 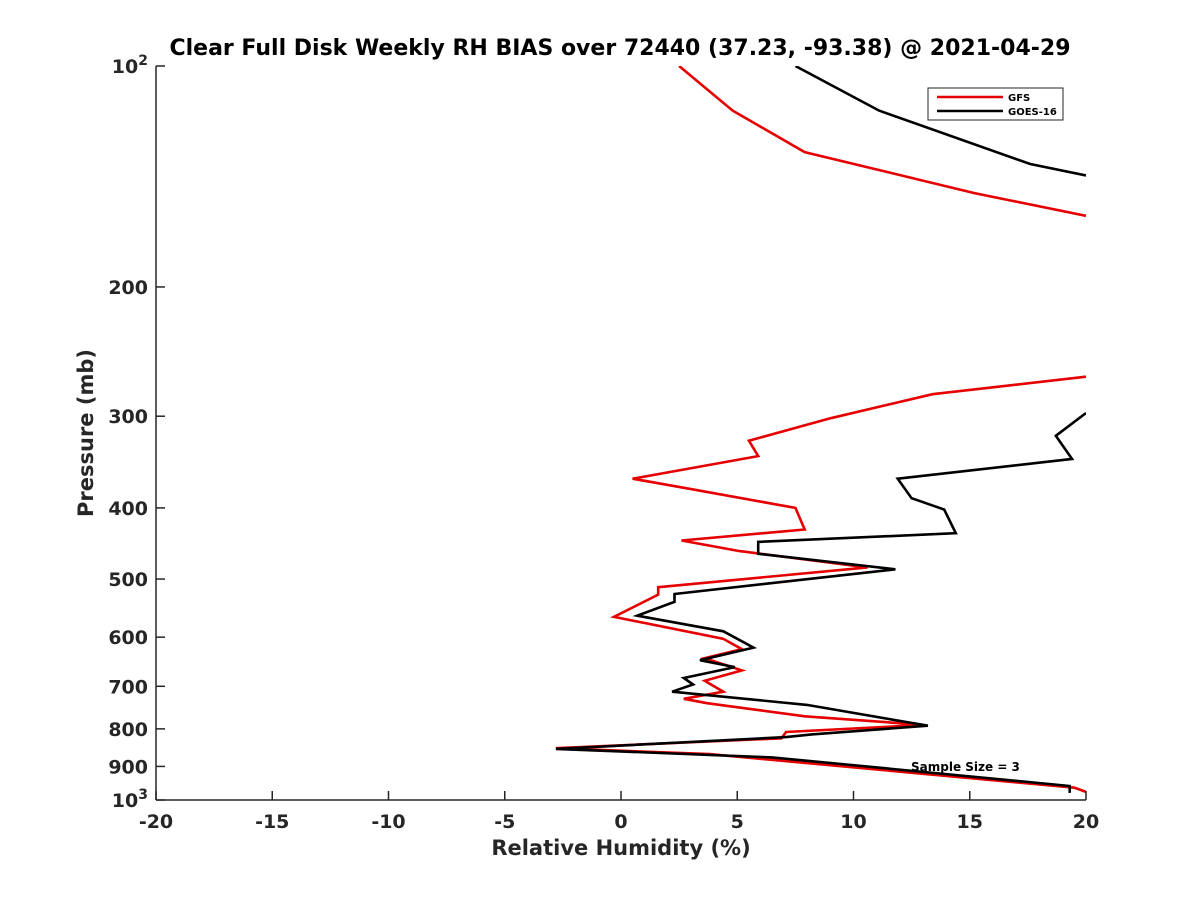 What do you see at coordinates (965, 767) in the screenshot?
I see `sample-size-annotation: Sample Size = 3` at bounding box center [965, 767].